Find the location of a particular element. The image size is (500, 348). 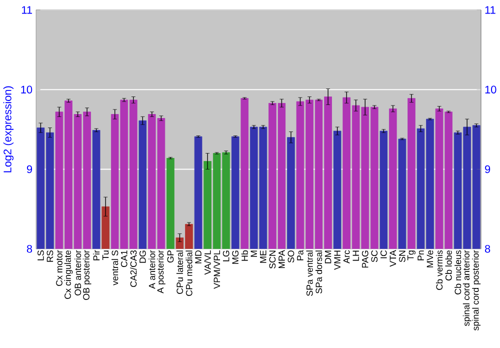

x-tick-label: LG is located at coordinates (226, 256).